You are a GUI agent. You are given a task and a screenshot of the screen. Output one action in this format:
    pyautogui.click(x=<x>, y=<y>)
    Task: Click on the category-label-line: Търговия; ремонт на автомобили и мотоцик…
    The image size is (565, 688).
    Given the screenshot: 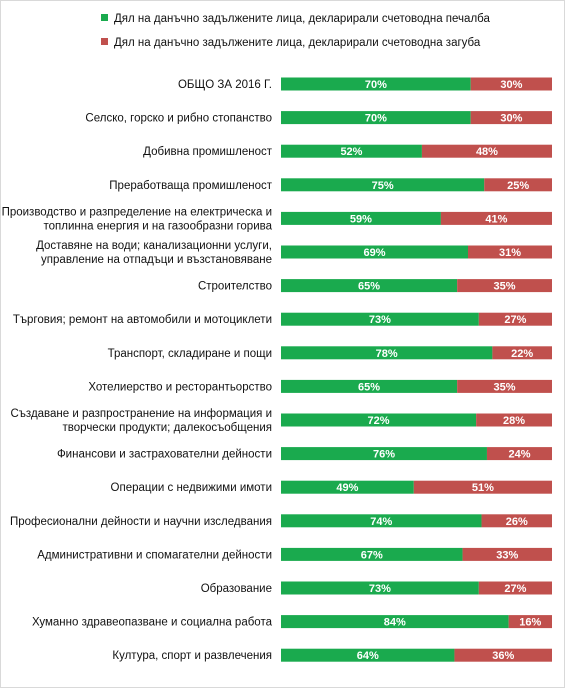 What is the action you would take?
    pyautogui.click(x=142, y=320)
    